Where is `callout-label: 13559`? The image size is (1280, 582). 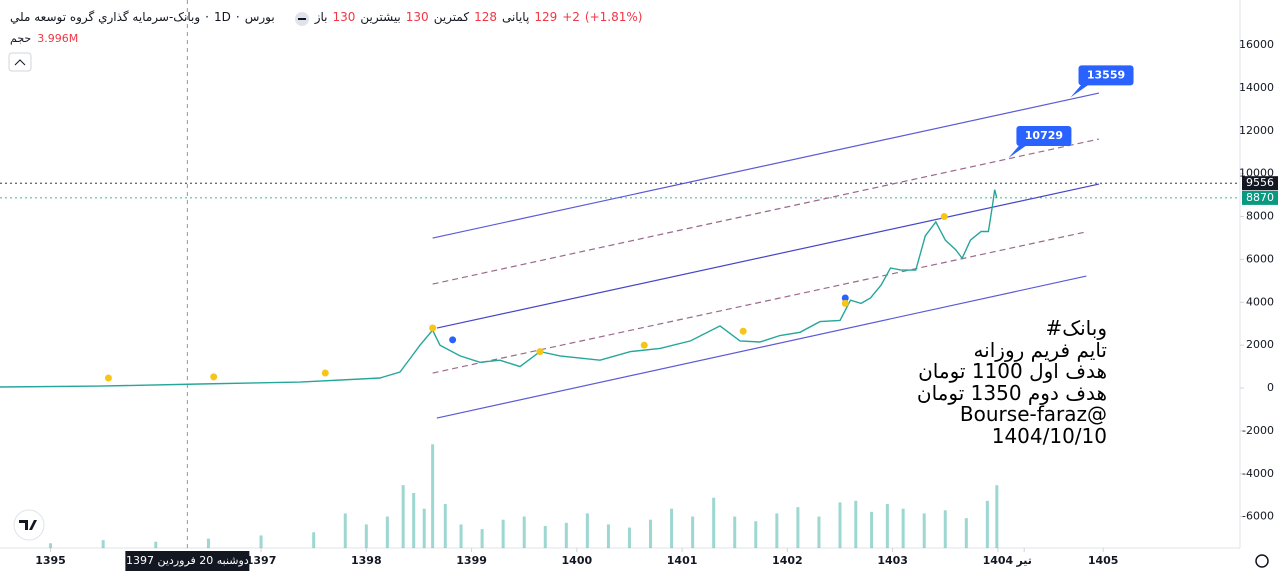 callout-label: 13559 is located at coordinates (1106, 74).